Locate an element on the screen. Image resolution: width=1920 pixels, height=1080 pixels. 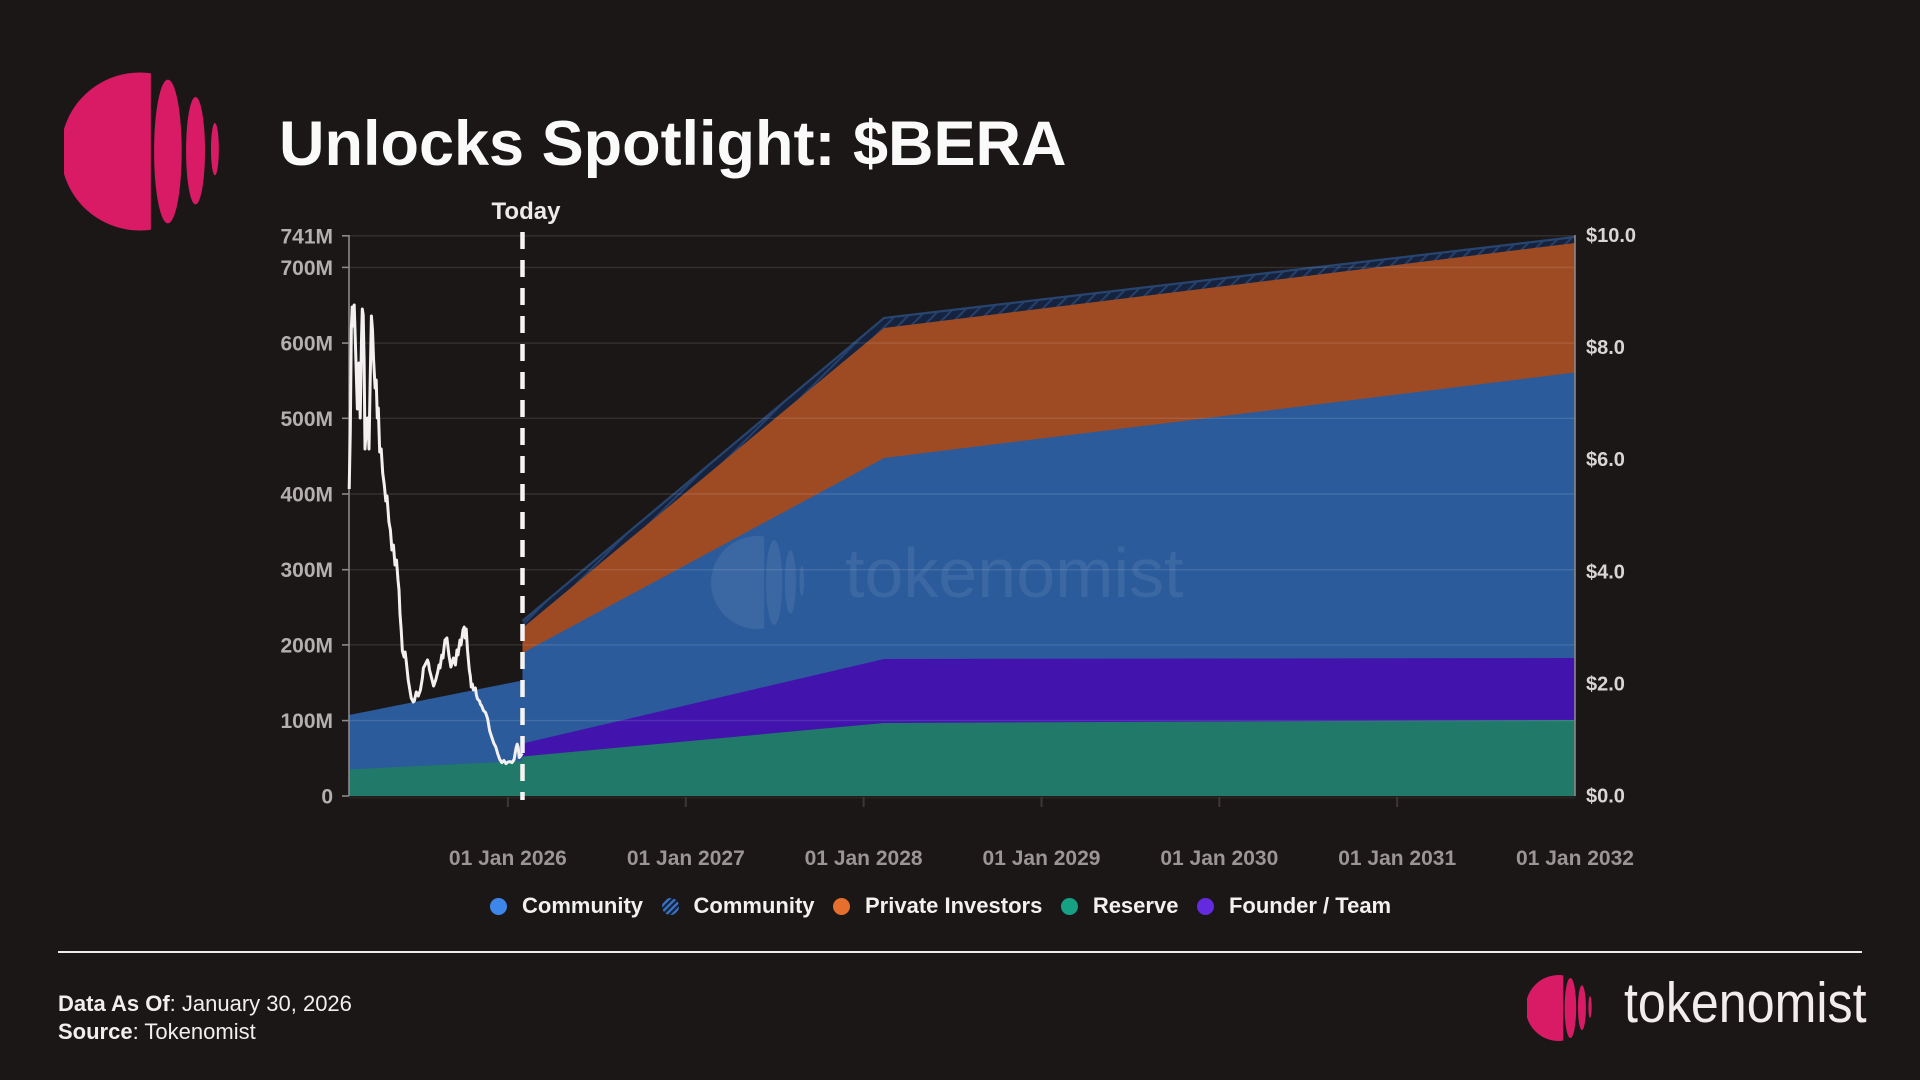
svg-text: 300M is located at coordinates (306, 570).